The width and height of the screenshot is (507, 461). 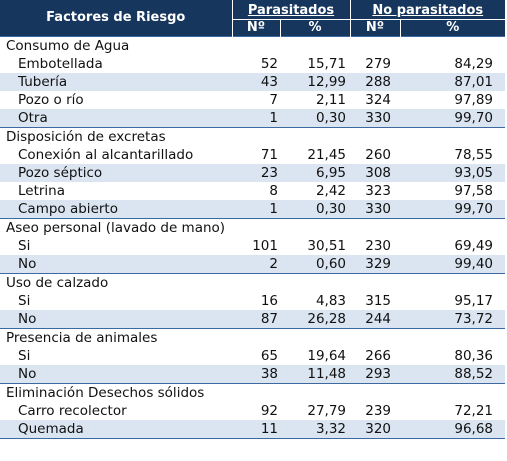 I want to click on parasitized-percent: 19,64, so click(x=327, y=356).